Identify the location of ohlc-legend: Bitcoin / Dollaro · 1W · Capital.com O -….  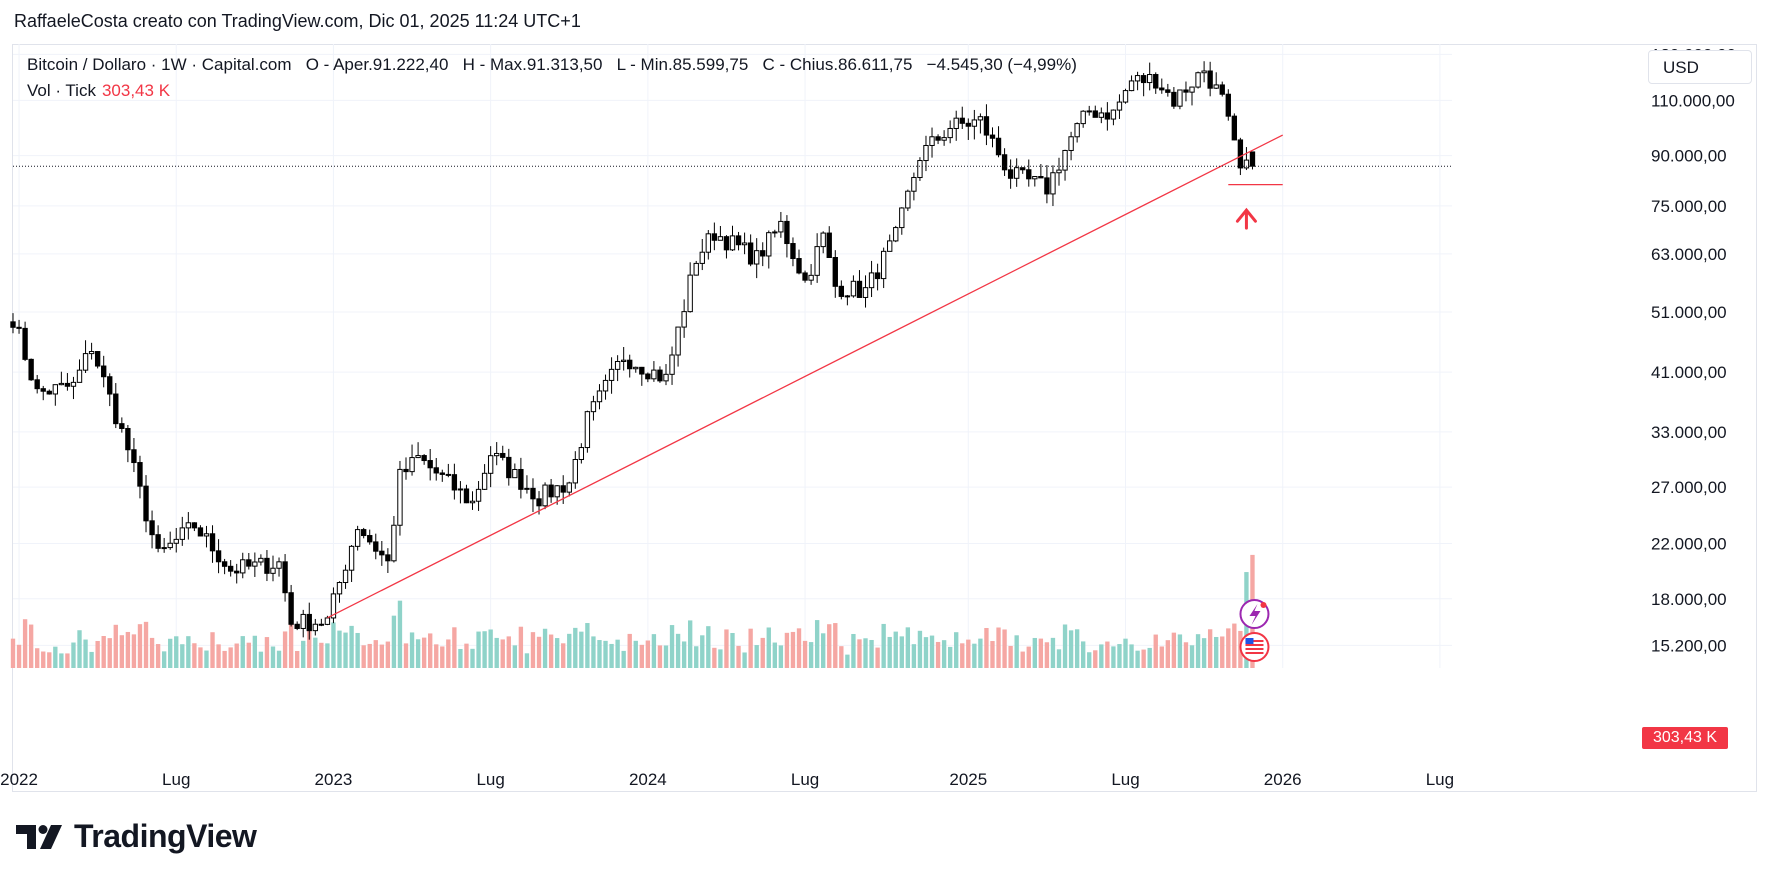
(552, 65).